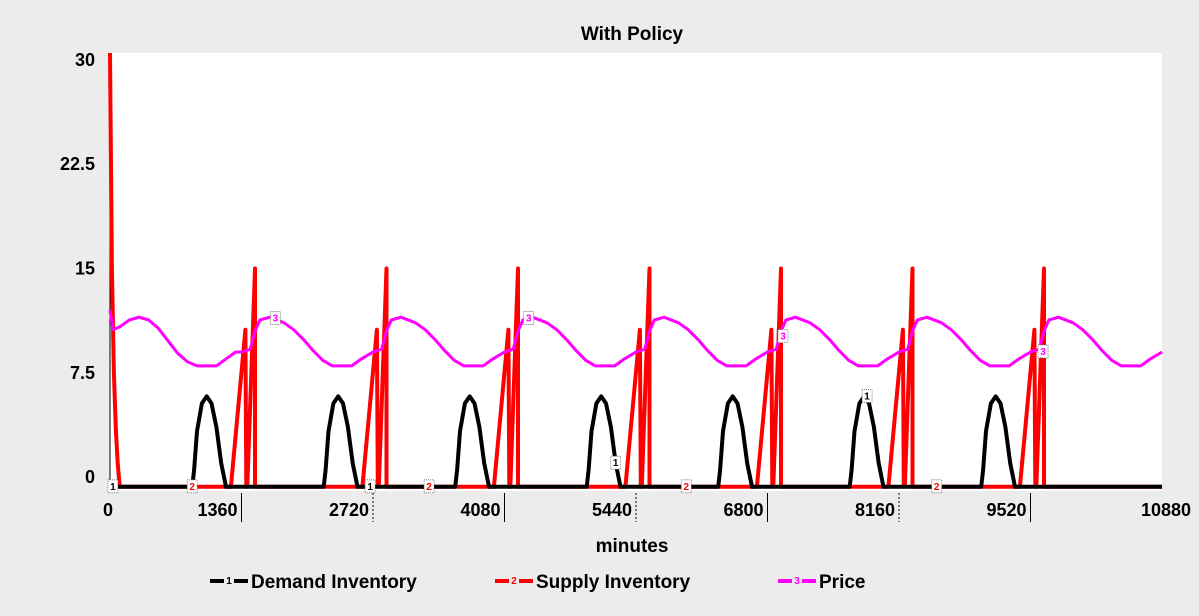 The height and width of the screenshot is (616, 1199). Describe the element at coordinates (82, 373) in the screenshot. I see `y-tick-label: 7.5` at that location.